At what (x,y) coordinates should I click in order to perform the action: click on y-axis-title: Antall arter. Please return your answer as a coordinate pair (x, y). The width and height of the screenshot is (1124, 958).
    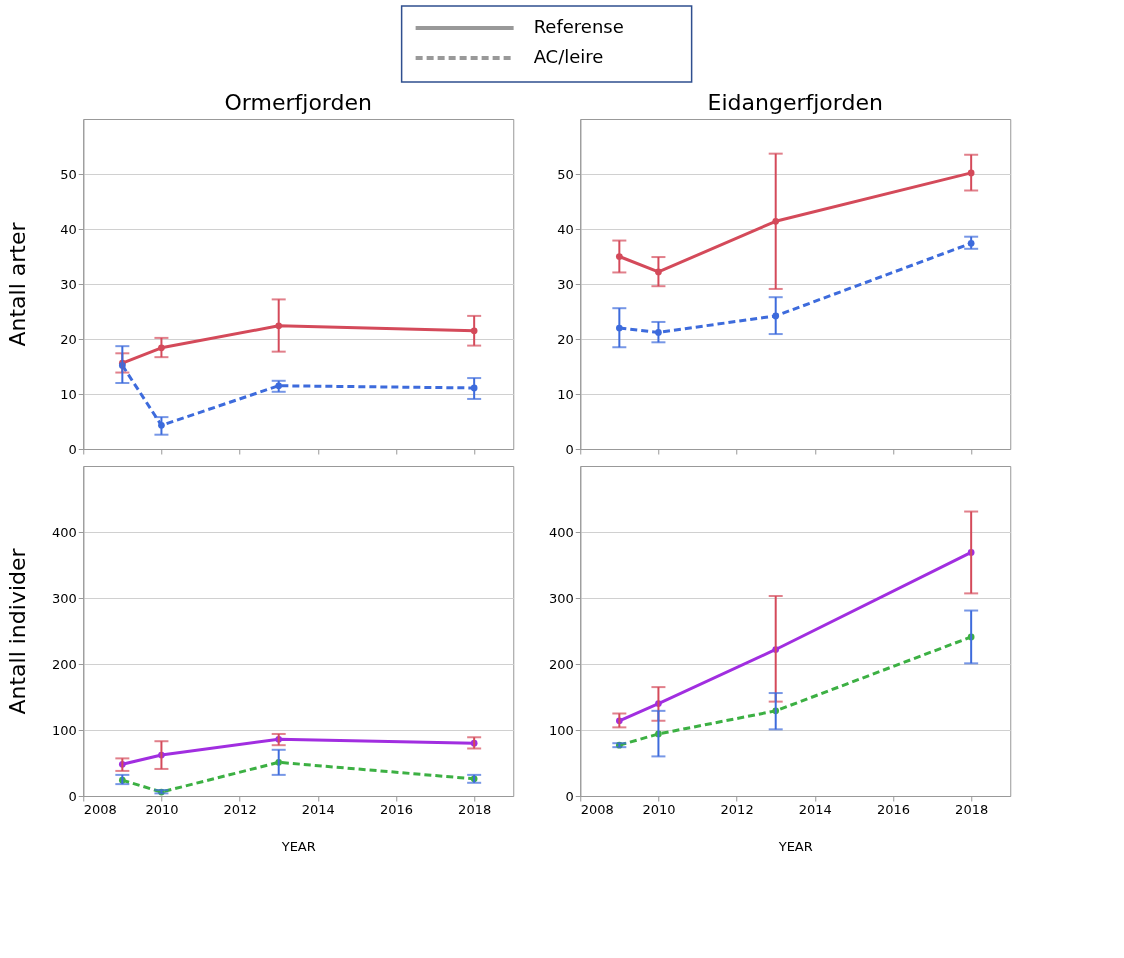
    Looking at the image, I should click on (17, 284).